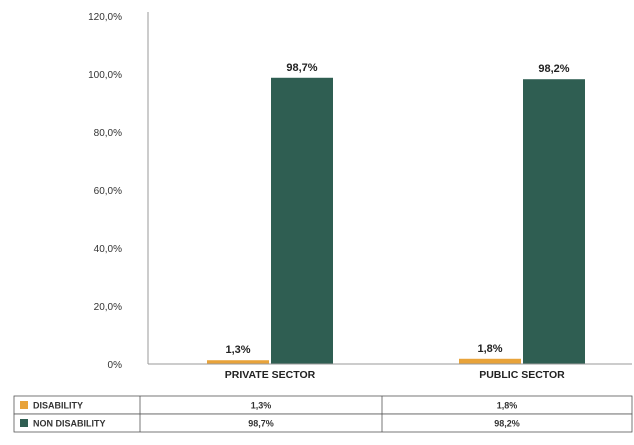 Image resolution: width=634 pixels, height=445 pixels. Describe the element at coordinates (108, 307) in the screenshot. I see `y-tick-label: 20,0%` at that location.